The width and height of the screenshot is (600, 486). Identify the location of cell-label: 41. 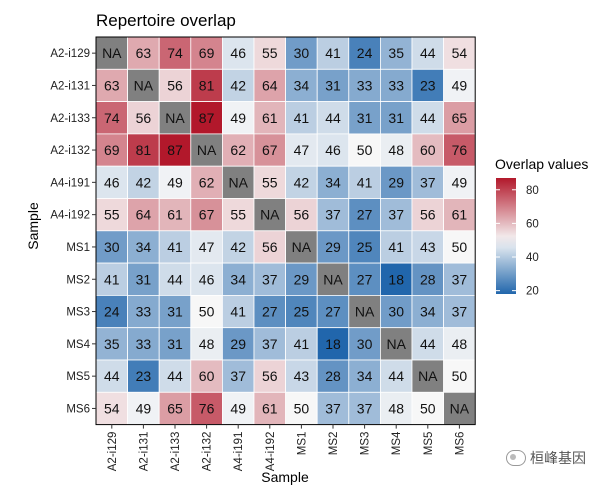
(238, 312).